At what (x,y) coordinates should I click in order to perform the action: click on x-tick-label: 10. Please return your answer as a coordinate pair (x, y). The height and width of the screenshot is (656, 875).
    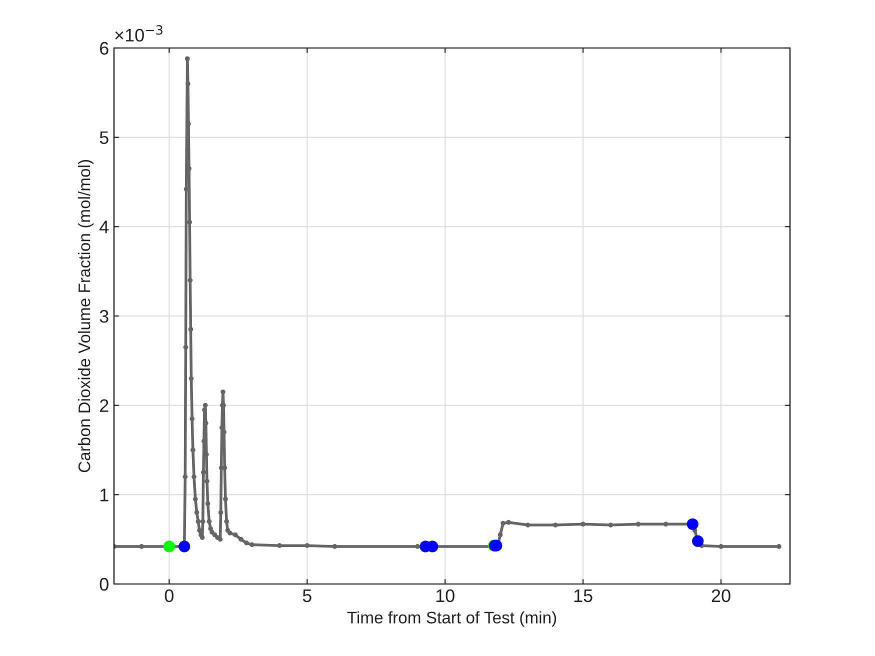
    Looking at the image, I should click on (445, 595).